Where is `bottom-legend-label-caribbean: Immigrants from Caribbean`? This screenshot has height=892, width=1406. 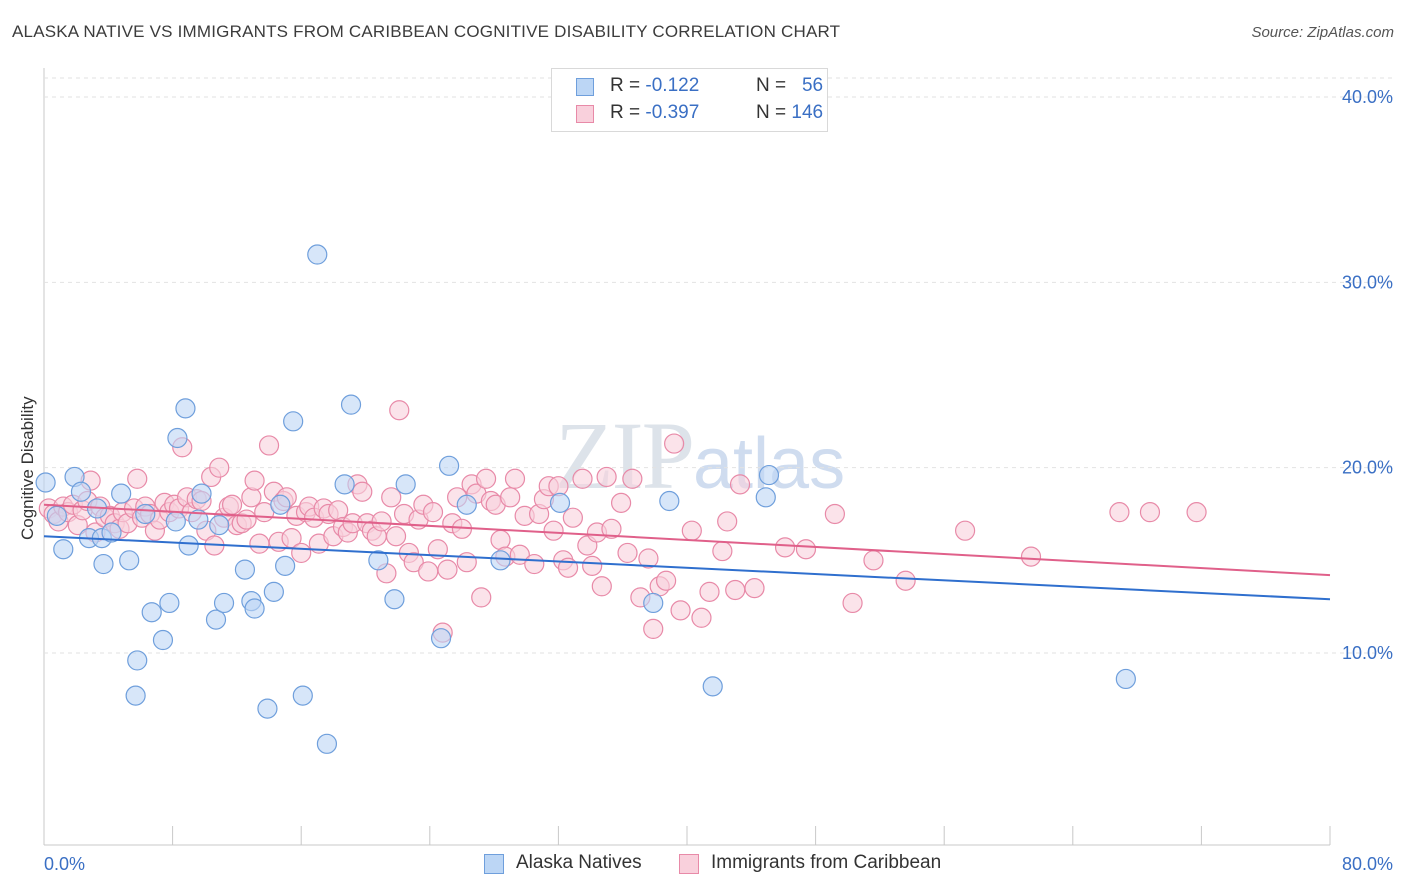
bottom-legend-label-caribbean: Immigrants from Caribbean is located at coordinates (826, 862).